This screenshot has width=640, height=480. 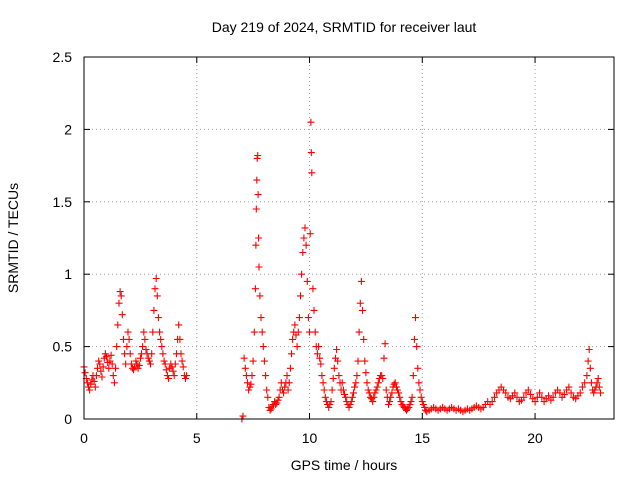 What do you see at coordinates (311, 438) in the screenshot?
I see `x-tick-labels: 0 5 10 15 20` at bounding box center [311, 438].